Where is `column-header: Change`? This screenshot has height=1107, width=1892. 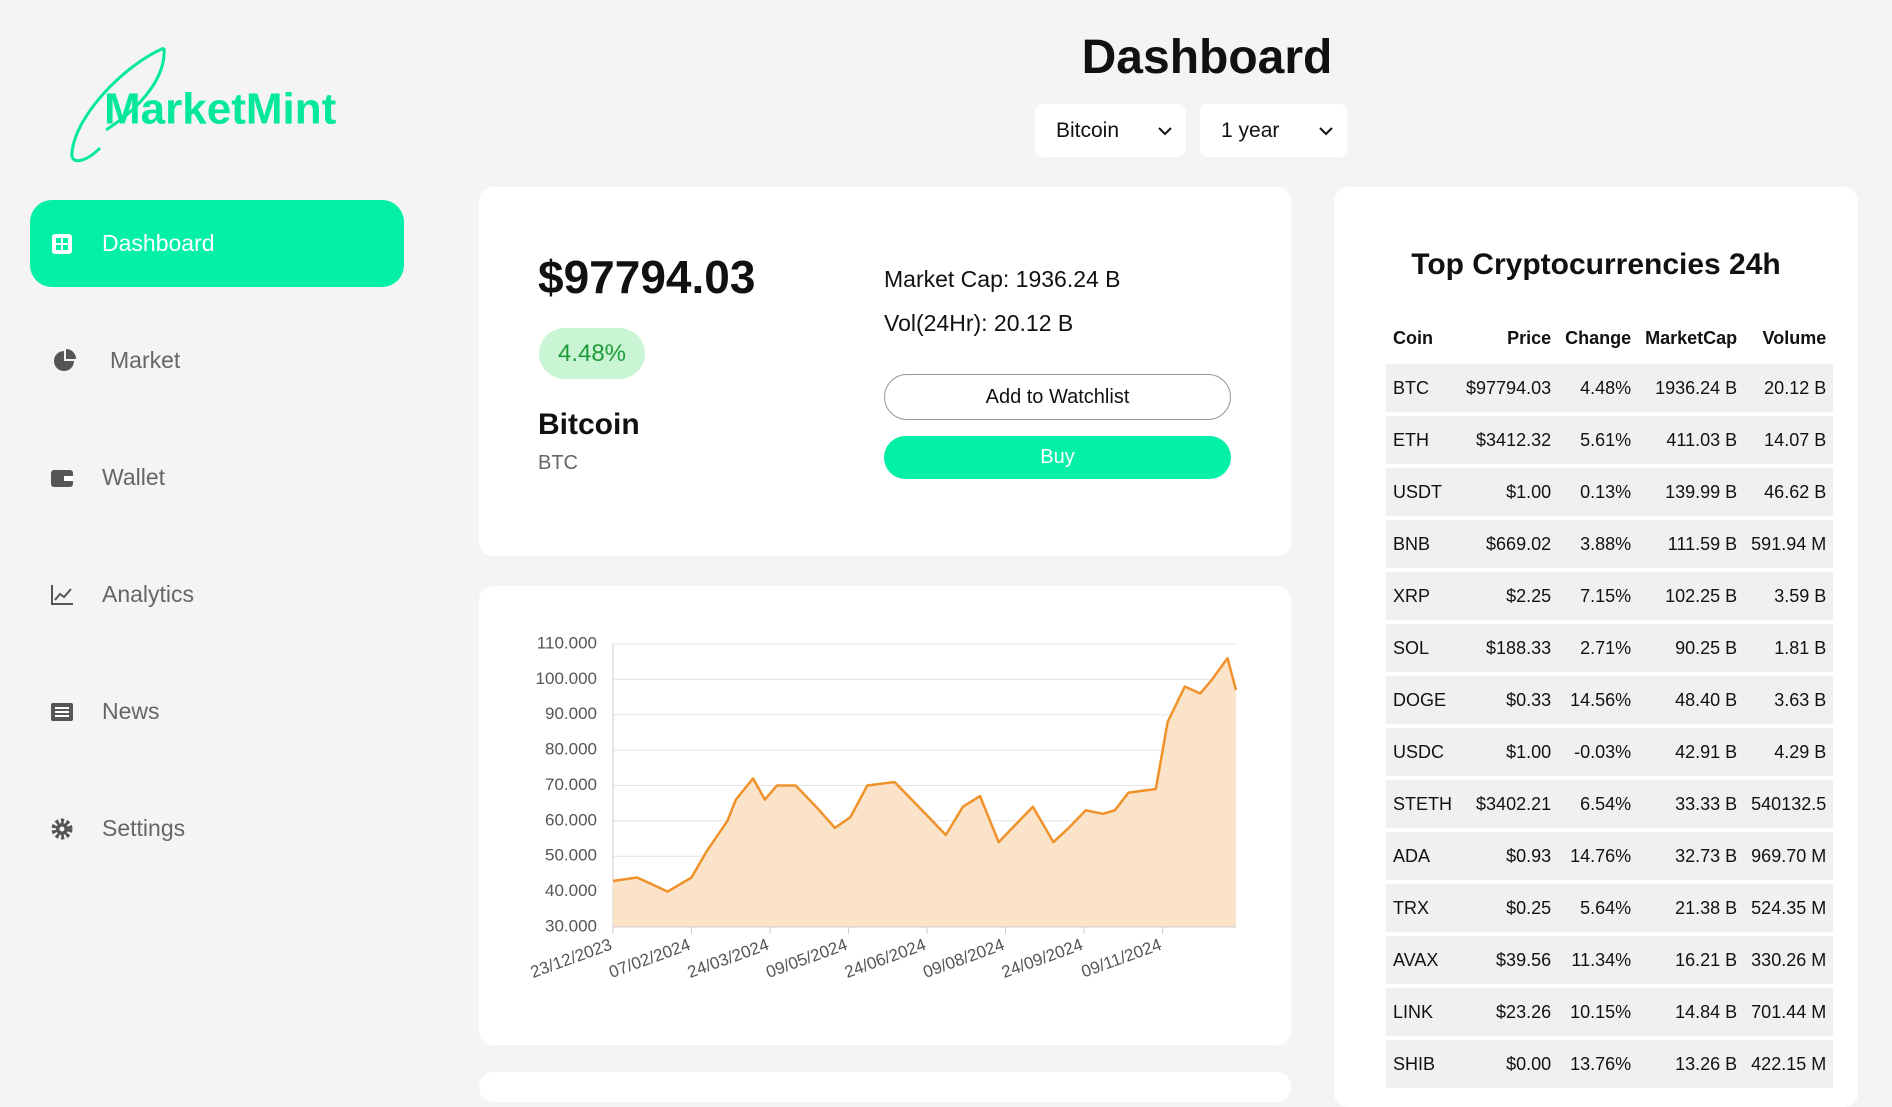
column-header: Change is located at coordinates (1598, 337).